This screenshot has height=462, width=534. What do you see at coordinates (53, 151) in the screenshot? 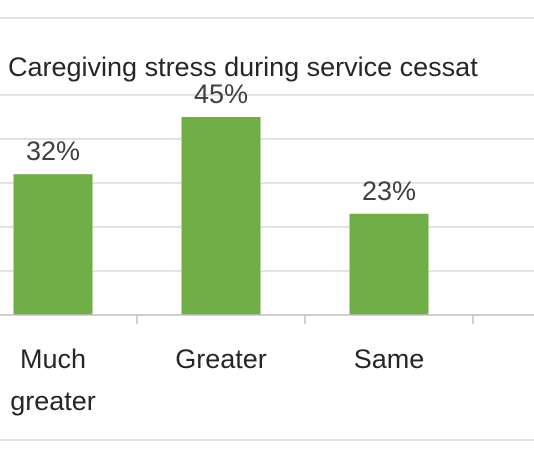
I see `data-label: 32%` at bounding box center [53, 151].